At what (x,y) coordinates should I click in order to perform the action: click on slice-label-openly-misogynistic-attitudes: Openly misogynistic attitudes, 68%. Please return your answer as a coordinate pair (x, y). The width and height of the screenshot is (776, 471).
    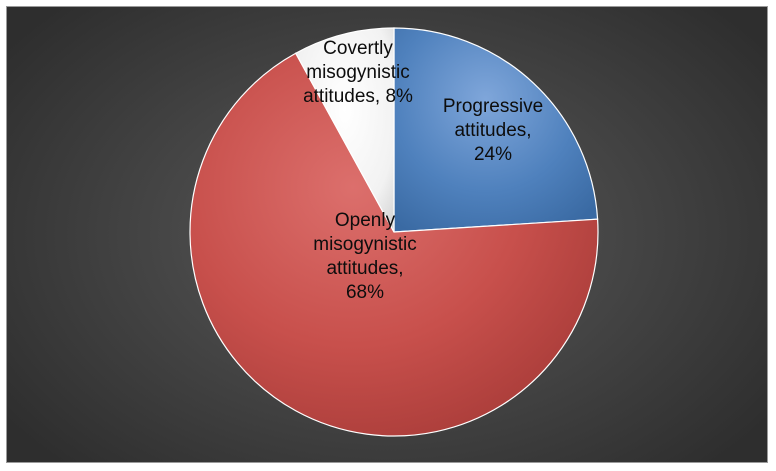
    Looking at the image, I should click on (364, 256).